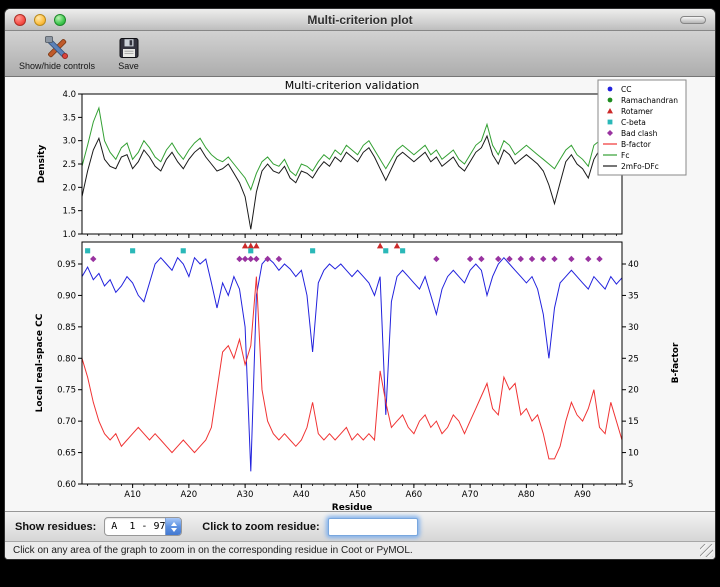 This screenshot has width=720, height=587. Describe the element at coordinates (69, 118) in the screenshot. I see `svg-text: 3.5` at that location.